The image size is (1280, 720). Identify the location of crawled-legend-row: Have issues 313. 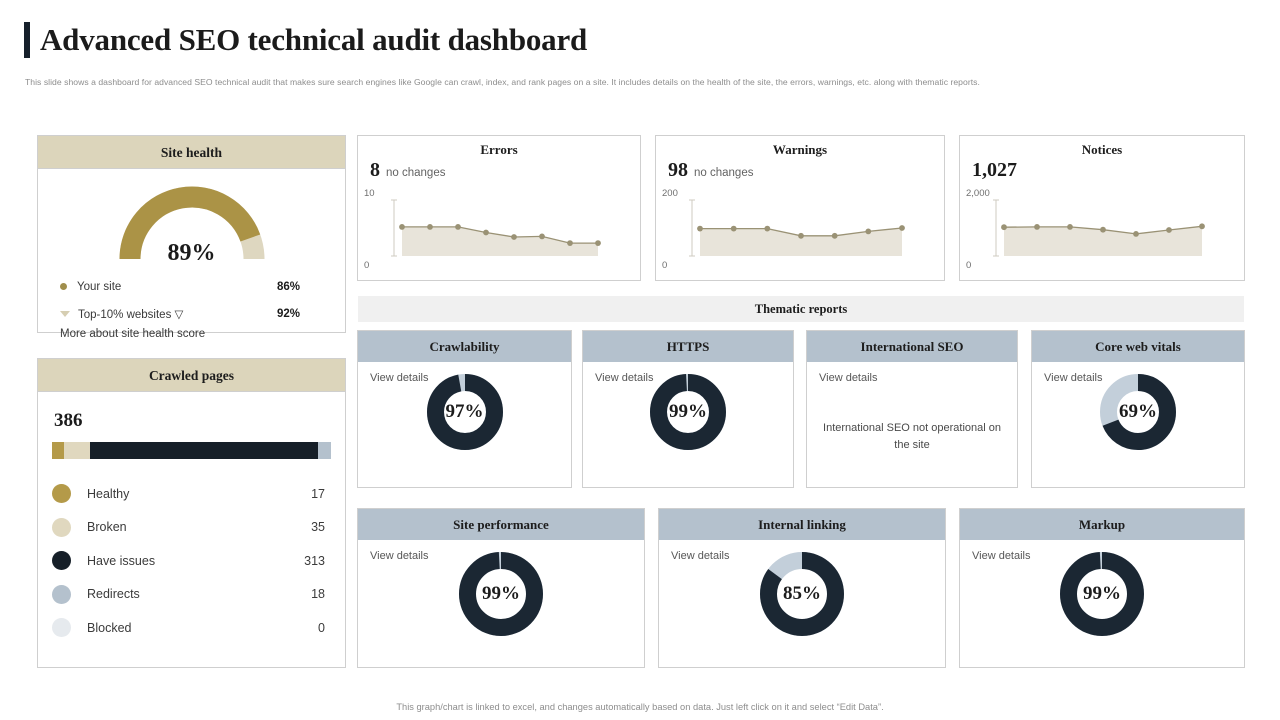
(188, 561).